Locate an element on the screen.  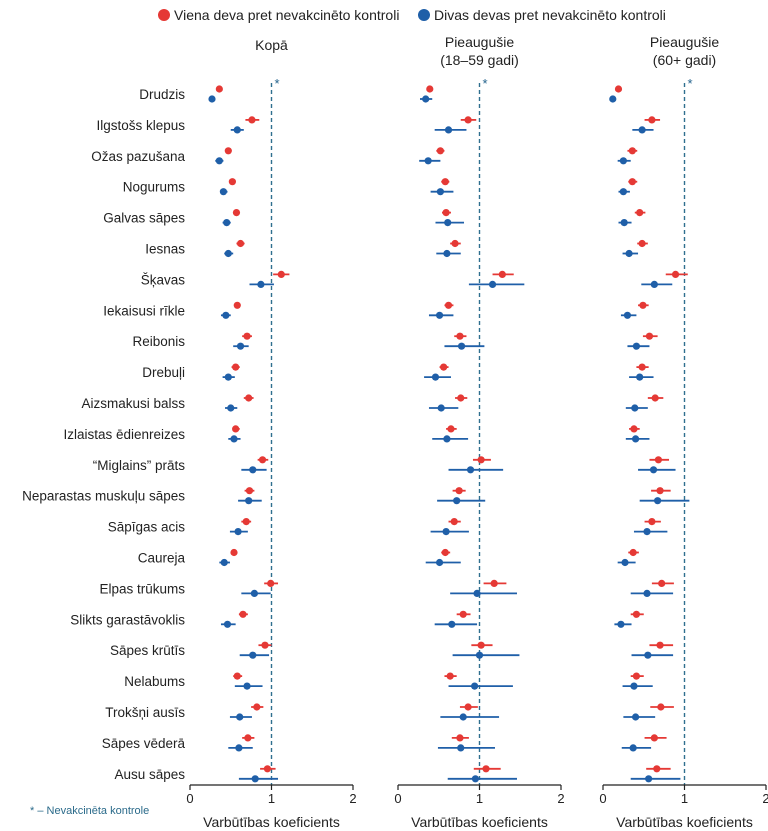
category-label: Iekaisusi rīkle is located at coordinates (144, 310).